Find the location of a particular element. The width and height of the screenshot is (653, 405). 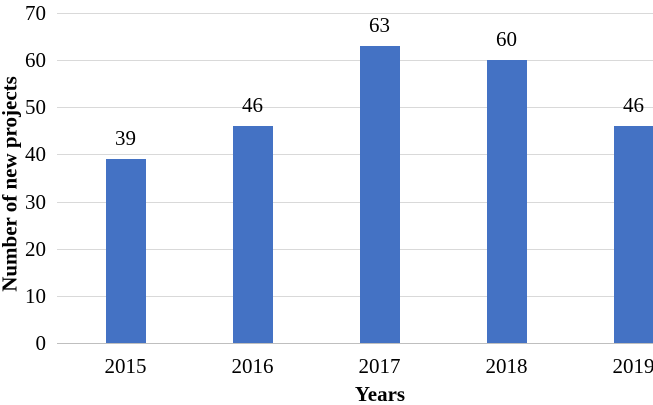

y-tick-label: 30 is located at coordinates (35, 201).